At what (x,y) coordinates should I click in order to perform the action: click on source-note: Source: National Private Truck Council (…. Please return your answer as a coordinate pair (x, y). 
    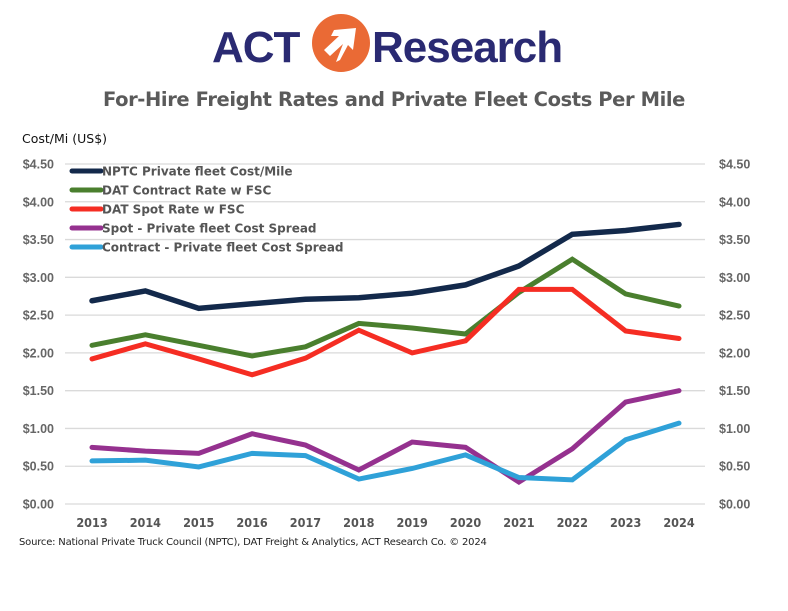
    Looking at the image, I should click on (253, 542).